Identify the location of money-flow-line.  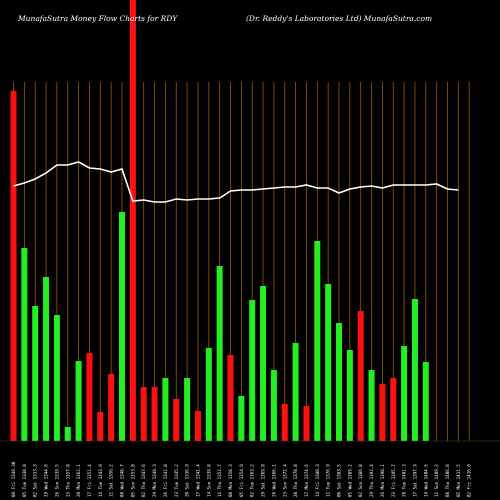
(236, 182).